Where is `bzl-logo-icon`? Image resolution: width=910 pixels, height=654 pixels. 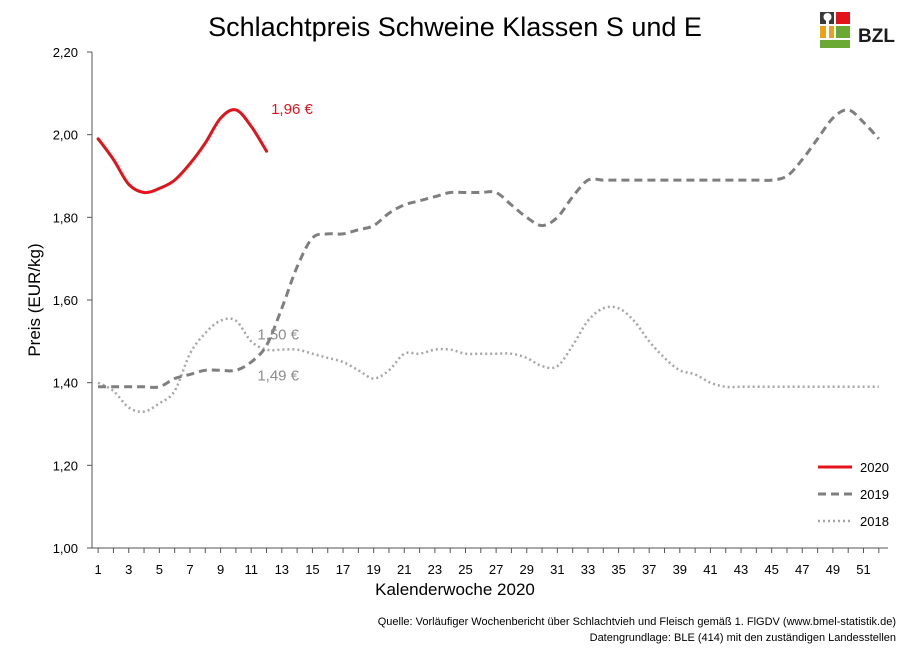
bzl-logo-icon is located at coordinates (835, 30).